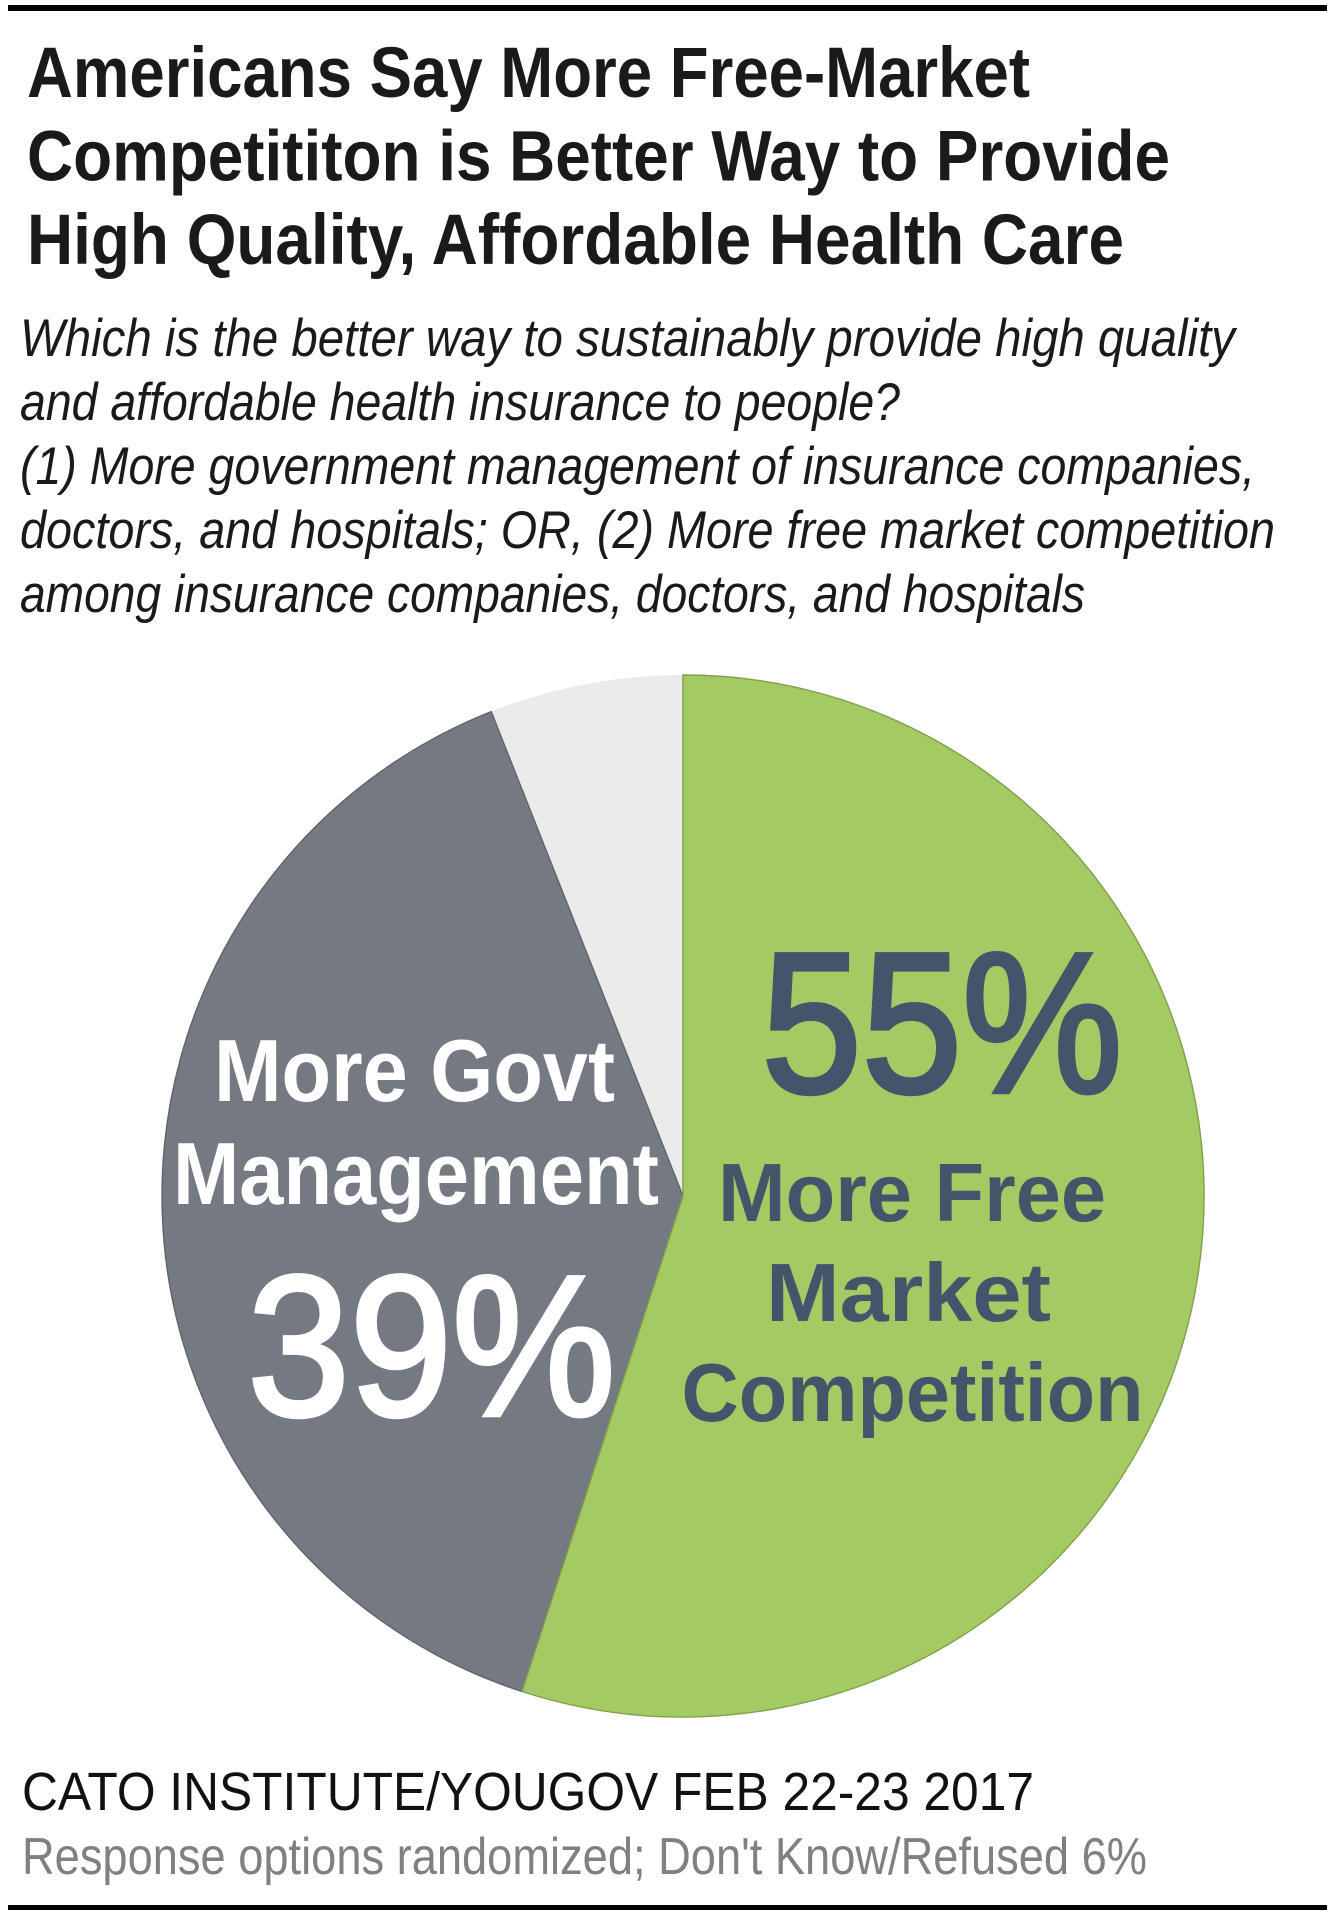 This screenshot has height=1922, width=1334. What do you see at coordinates (416, 1173) in the screenshot?
I see `svg-text: Management` at bounding box center [416, 1173].